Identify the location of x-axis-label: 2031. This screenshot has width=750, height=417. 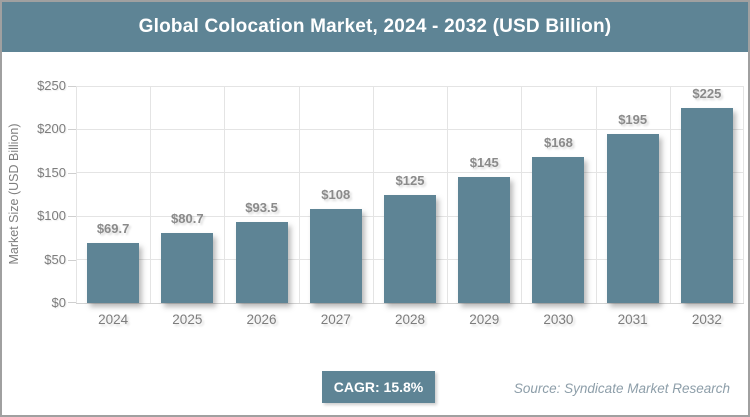
(632, 319).